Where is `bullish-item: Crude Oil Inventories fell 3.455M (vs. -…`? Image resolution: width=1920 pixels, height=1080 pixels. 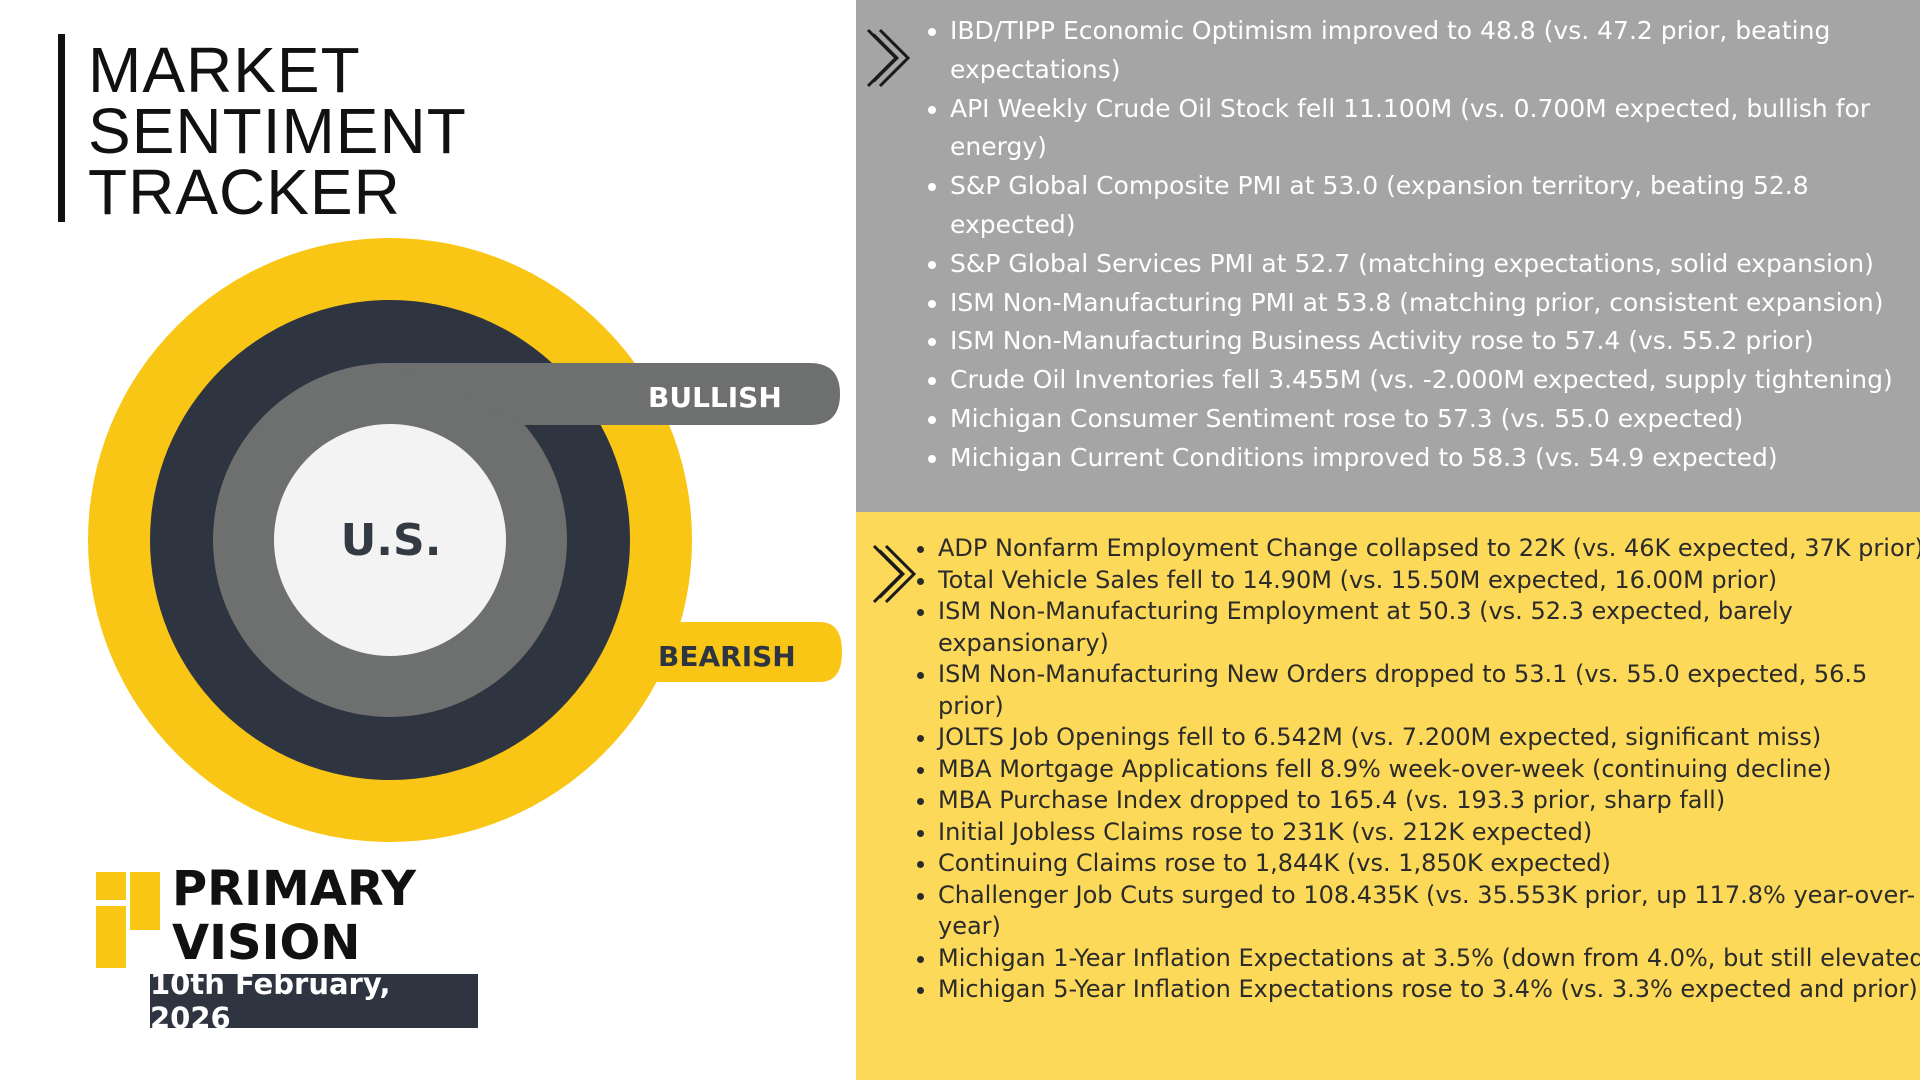 bullish-item: Crude Oil Inventories fell 3.455M (vs. -… is located at coordinates (1435, 380).